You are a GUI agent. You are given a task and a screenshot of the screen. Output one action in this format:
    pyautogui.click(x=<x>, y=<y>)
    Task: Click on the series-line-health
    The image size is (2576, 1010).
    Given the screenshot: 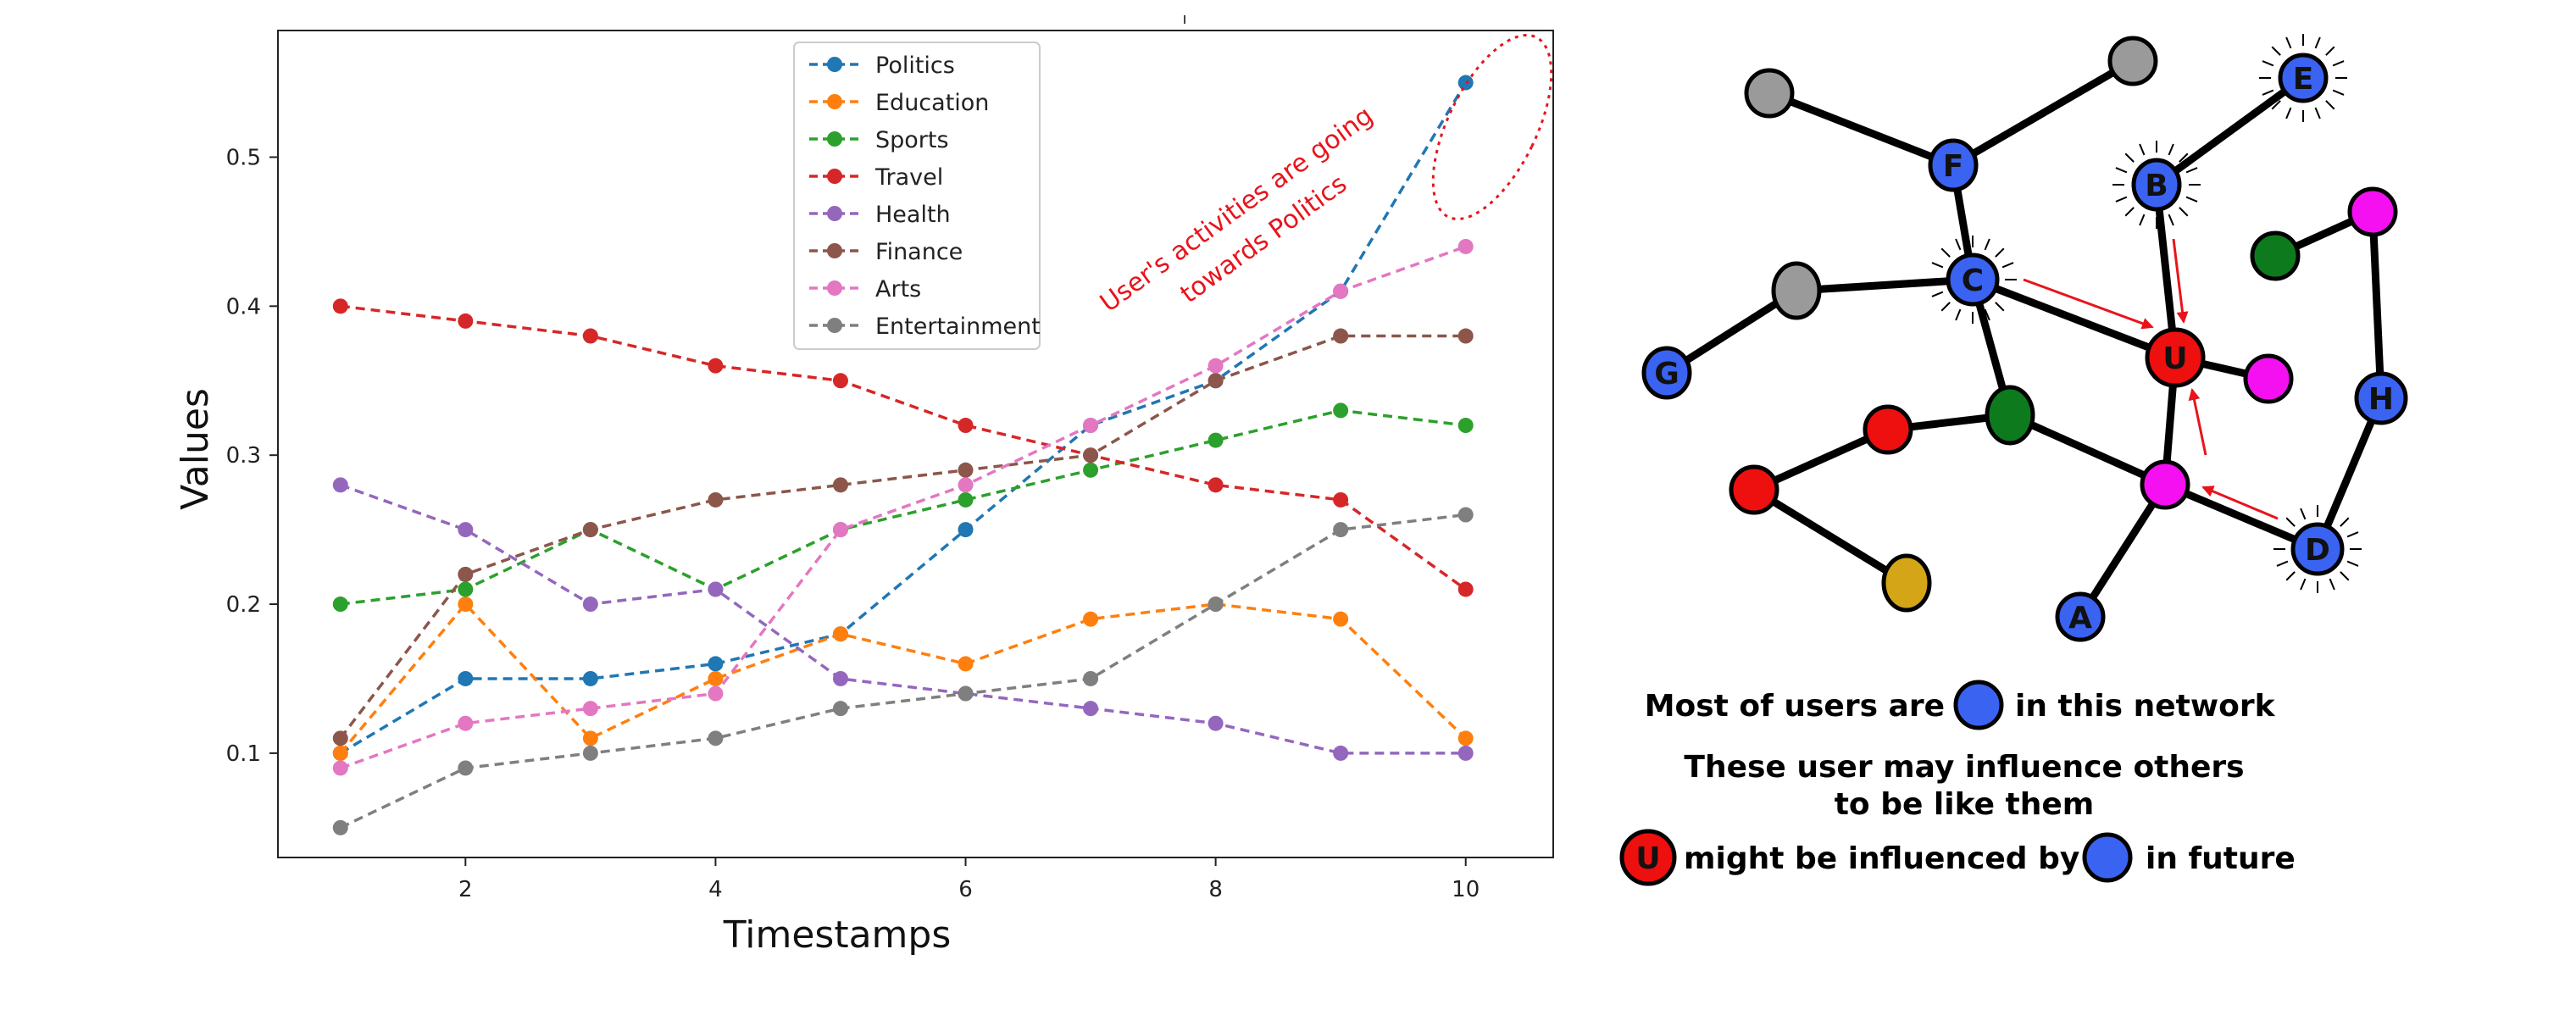 What is the action you would take?
    pyautogui.click(x=903, y=619)
    